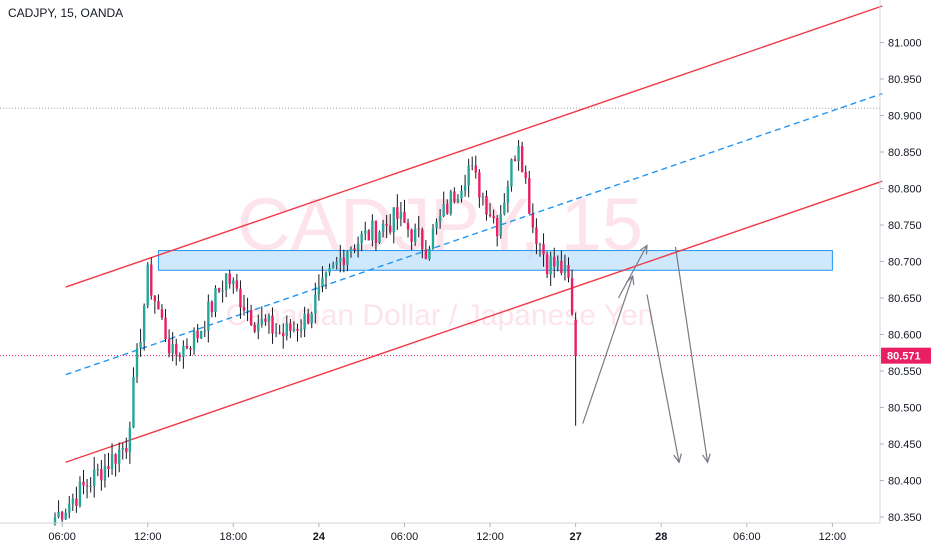 This screenshot has width=932, height=550. What do you see at coordinates (905, 263) in the screenshot?
I see `price-tick-label: 80.700` at bounding box center [905, 263].